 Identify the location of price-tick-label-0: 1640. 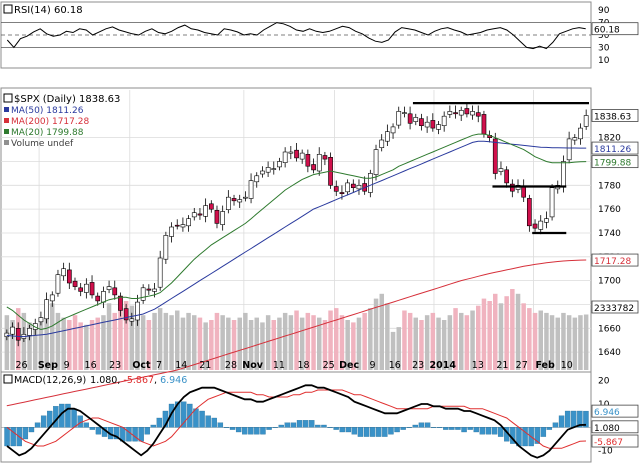
(609, 353).